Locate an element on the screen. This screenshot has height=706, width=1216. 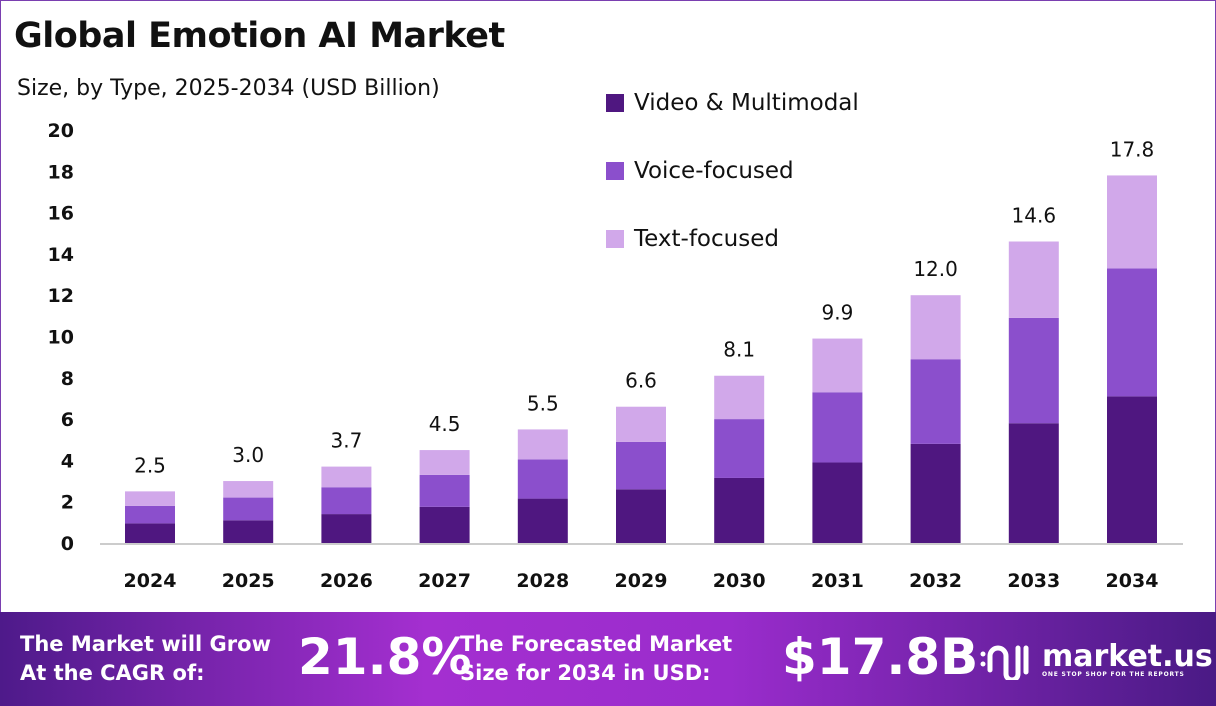
bar-total-label: 14.6 is located at coordinates (1034, 216).